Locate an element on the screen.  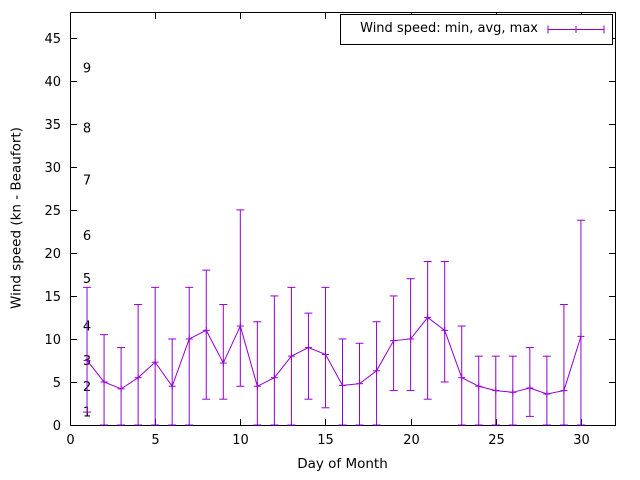
x-axis-label: Day of Month is located at coordinates (342, 464).